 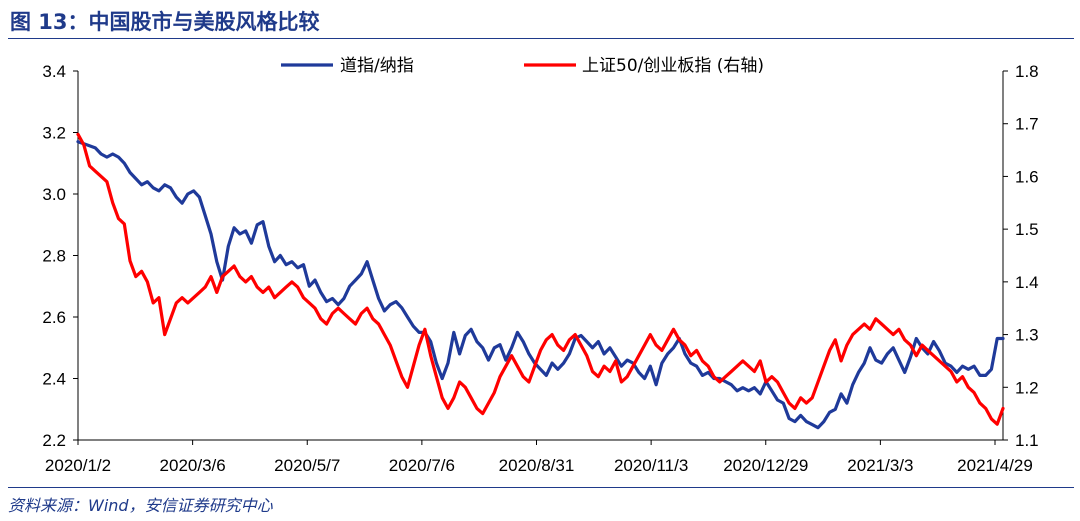 I want to click on x-tick-label: 2020/12/29, so click(x=765, y=465).